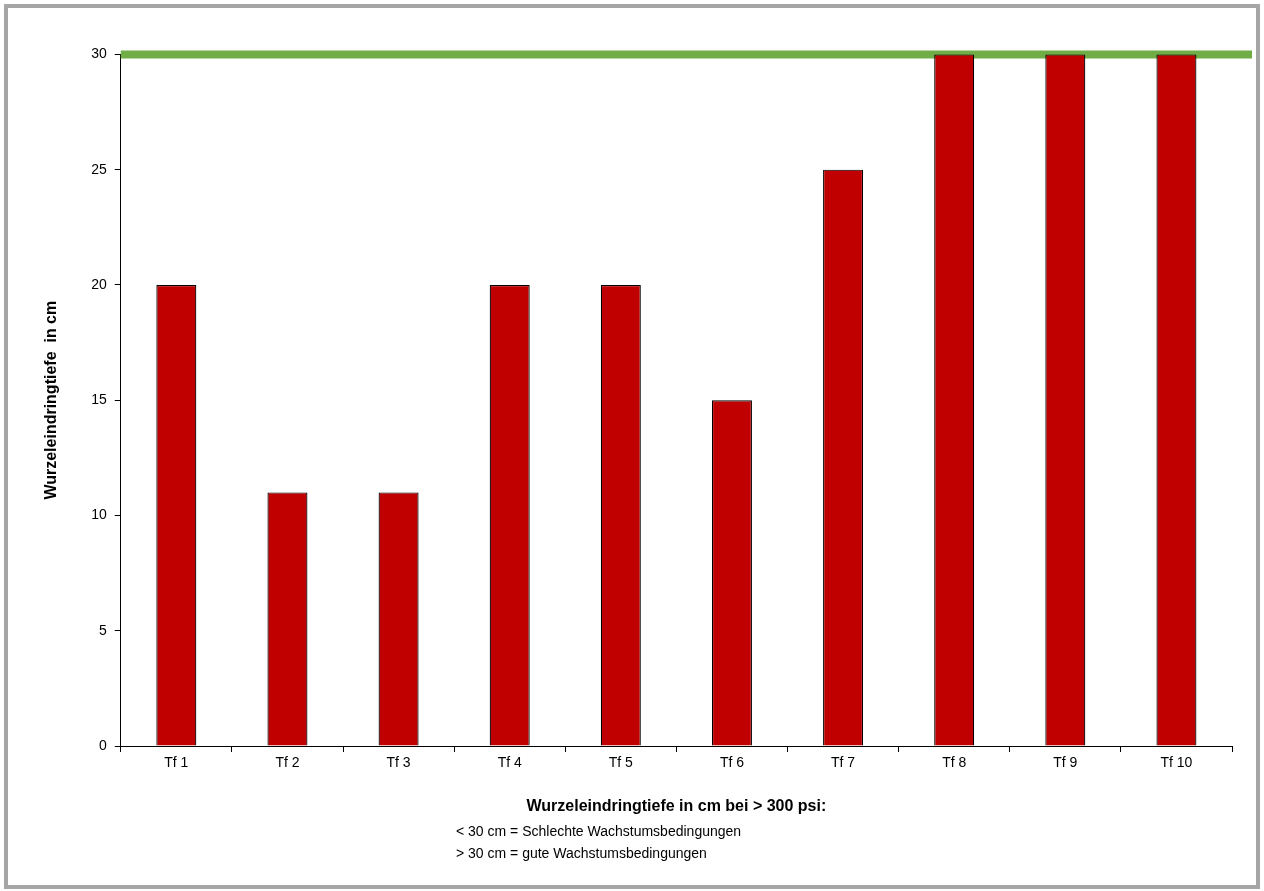 Image resolution: width=1264 pixels, height=891 pixels. I want to click on x-tick-label: Tf 8, so click(954, 762).